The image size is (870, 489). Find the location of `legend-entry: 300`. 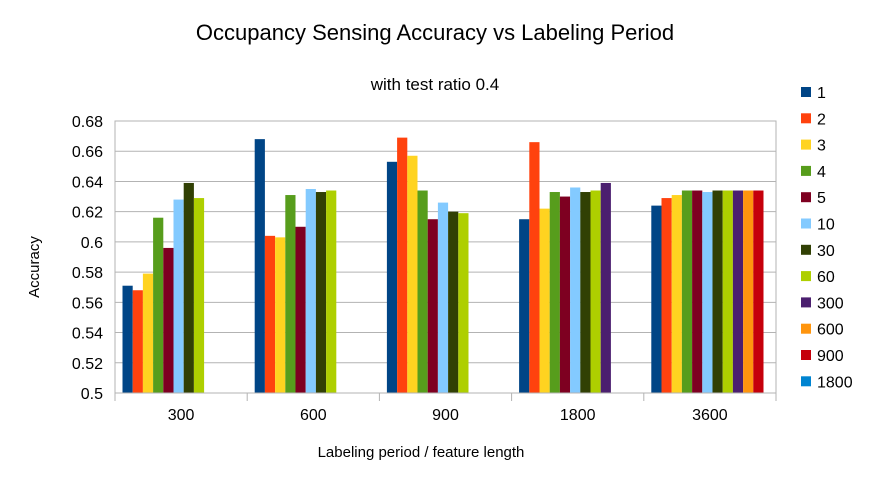

legend-entry: 300 is located at coordinates (830, 303).